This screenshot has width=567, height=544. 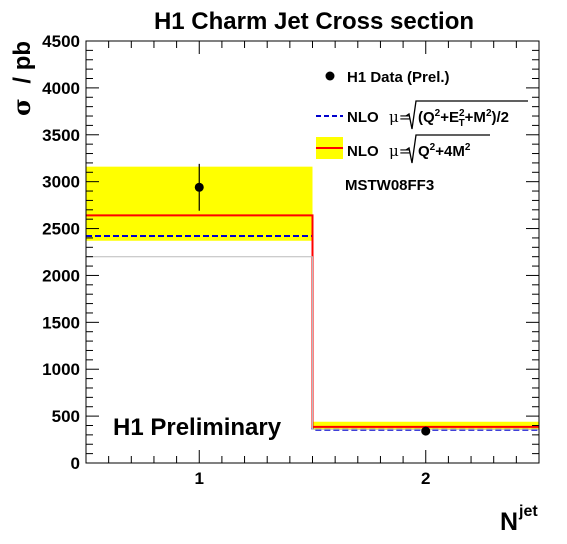 I want to click on legend-nlo1-label: NLO μ= (Q2+E2 T+M2)/2, so click(x=437, y=115).